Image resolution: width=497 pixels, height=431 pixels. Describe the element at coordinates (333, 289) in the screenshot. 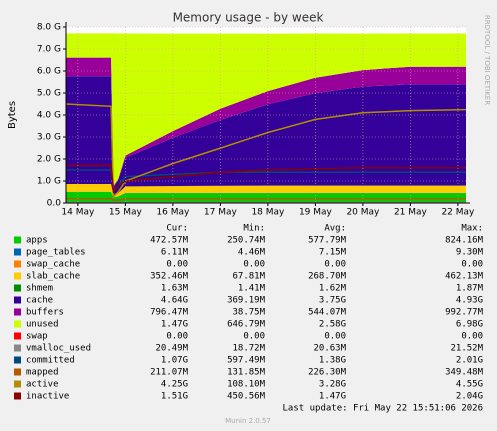

I see `legend-value: 1.62M` at that location.